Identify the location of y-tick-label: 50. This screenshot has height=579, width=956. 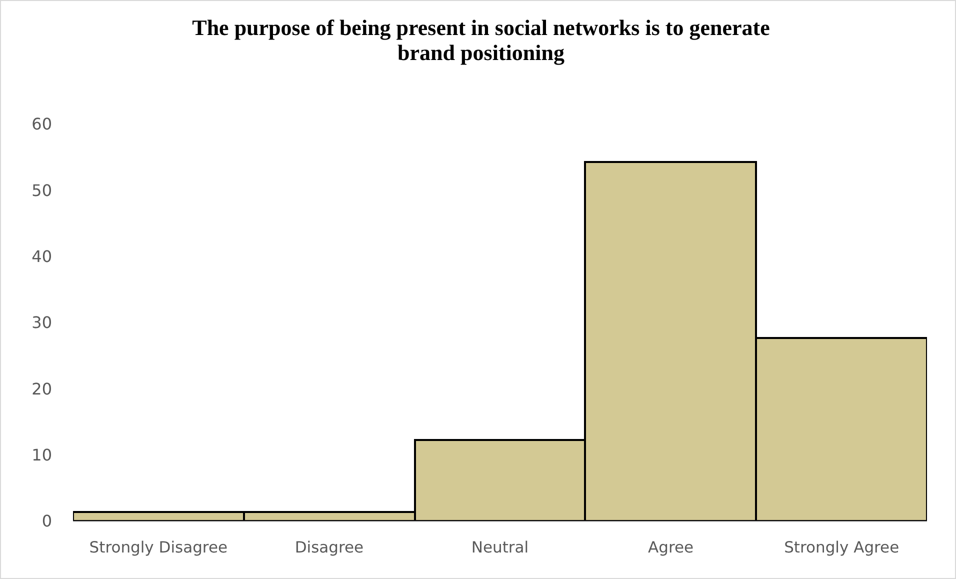
(42, 190).